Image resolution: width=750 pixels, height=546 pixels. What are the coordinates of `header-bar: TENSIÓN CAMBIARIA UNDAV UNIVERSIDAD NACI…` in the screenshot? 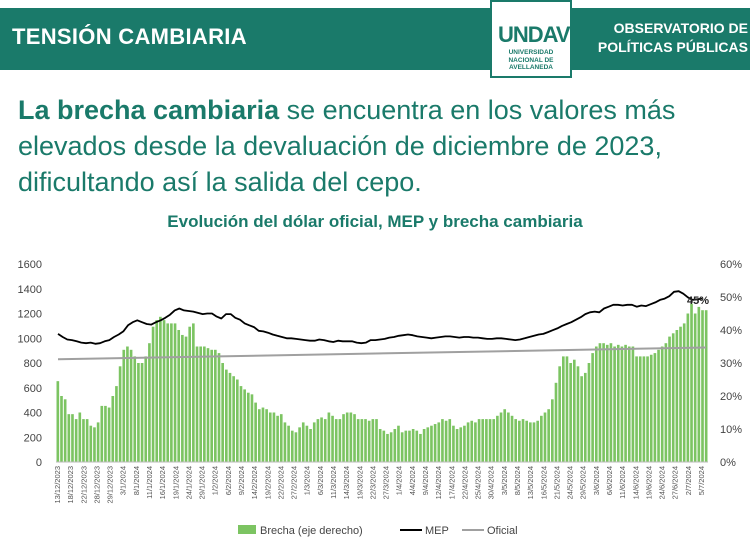 It's located at (375, 39).